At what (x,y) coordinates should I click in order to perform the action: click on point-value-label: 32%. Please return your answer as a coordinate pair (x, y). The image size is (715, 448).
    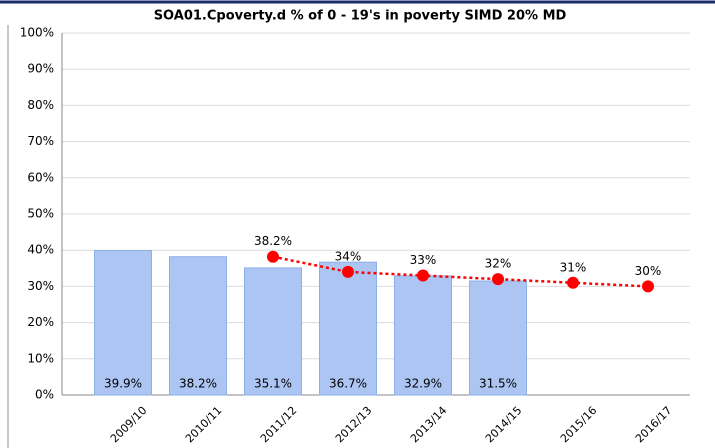
    Looking at the image, I should click on (498, 264).